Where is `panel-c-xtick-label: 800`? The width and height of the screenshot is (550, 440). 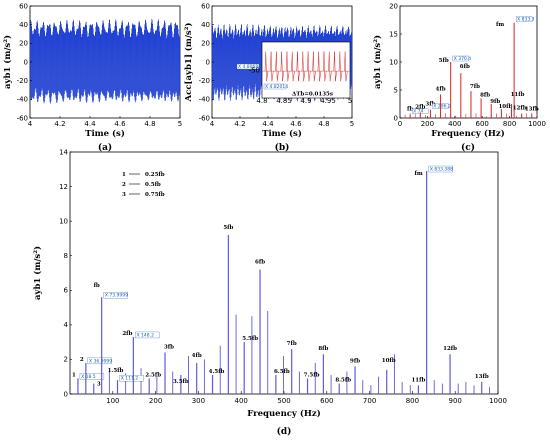 panel-c-xtick-label: 800 is located at coordinates (509, 124).